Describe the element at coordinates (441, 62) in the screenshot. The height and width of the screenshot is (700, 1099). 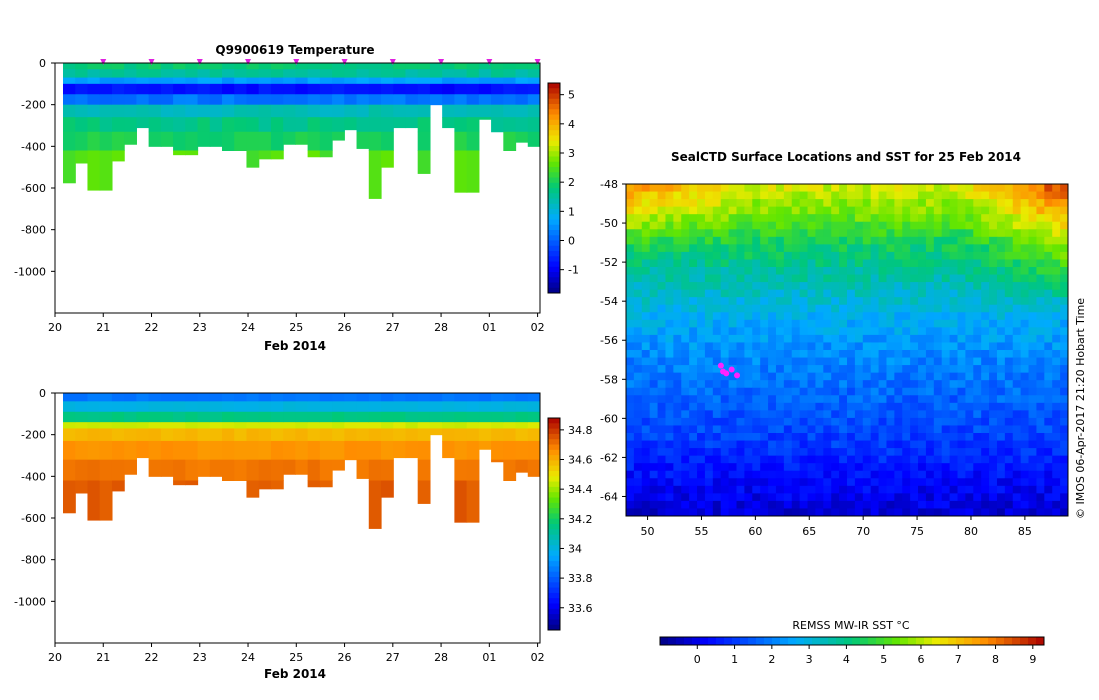
I see `profile-marker` at that location.